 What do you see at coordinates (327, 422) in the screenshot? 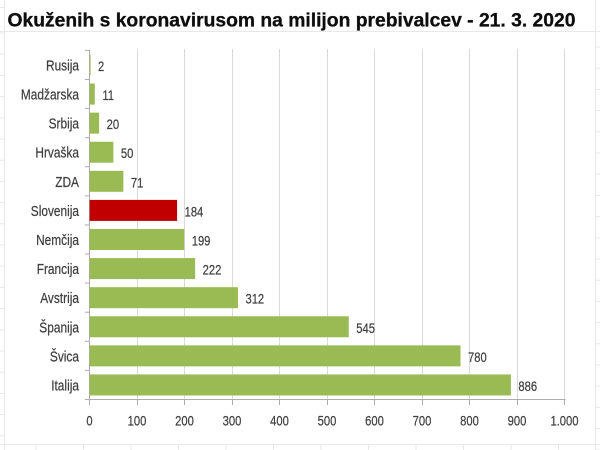
I see `svg-text: 500` at bounding box center [327, 422].